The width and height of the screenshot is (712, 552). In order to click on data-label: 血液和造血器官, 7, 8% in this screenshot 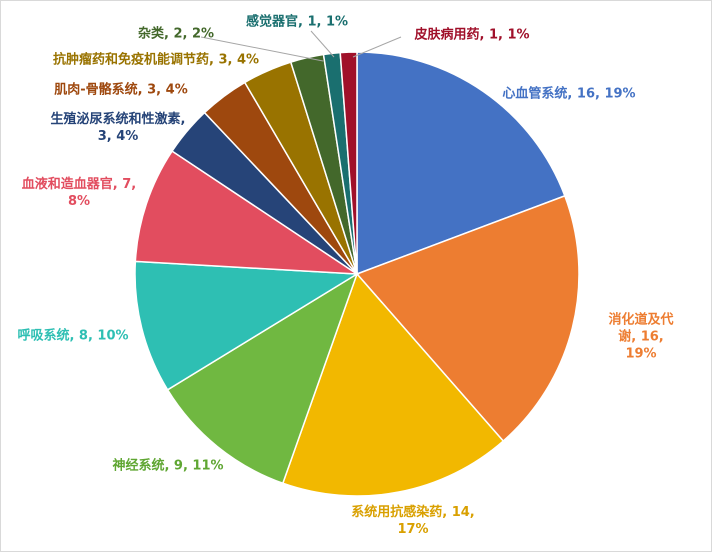, I will do `click(79, 193)`.